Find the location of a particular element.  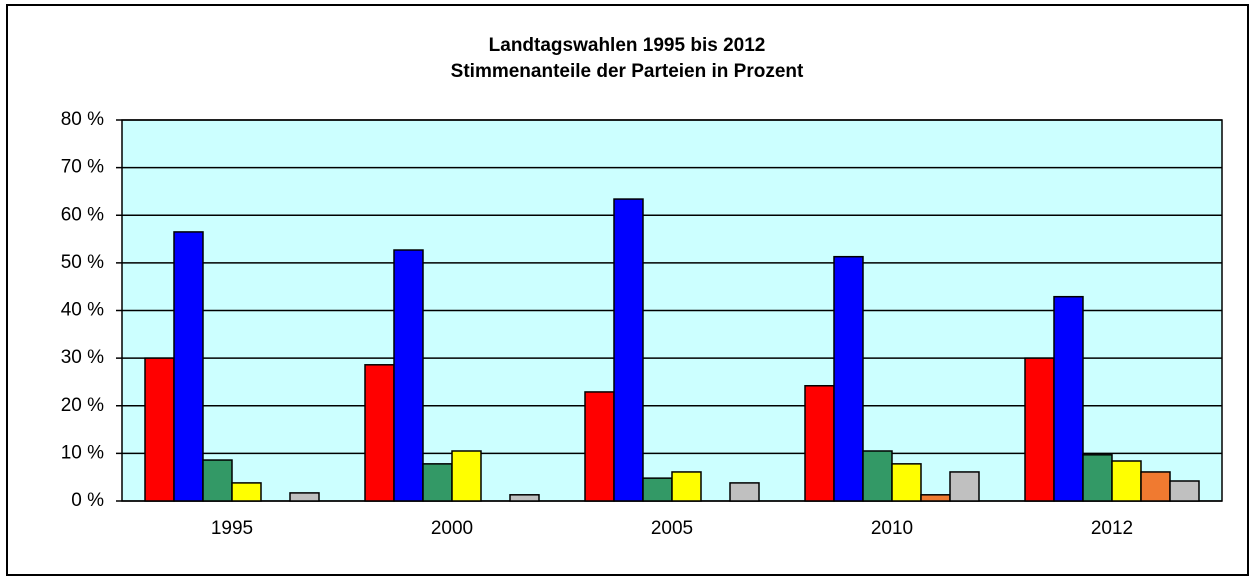

x-tick-label: 1995 is located at coordinates (232, 528).